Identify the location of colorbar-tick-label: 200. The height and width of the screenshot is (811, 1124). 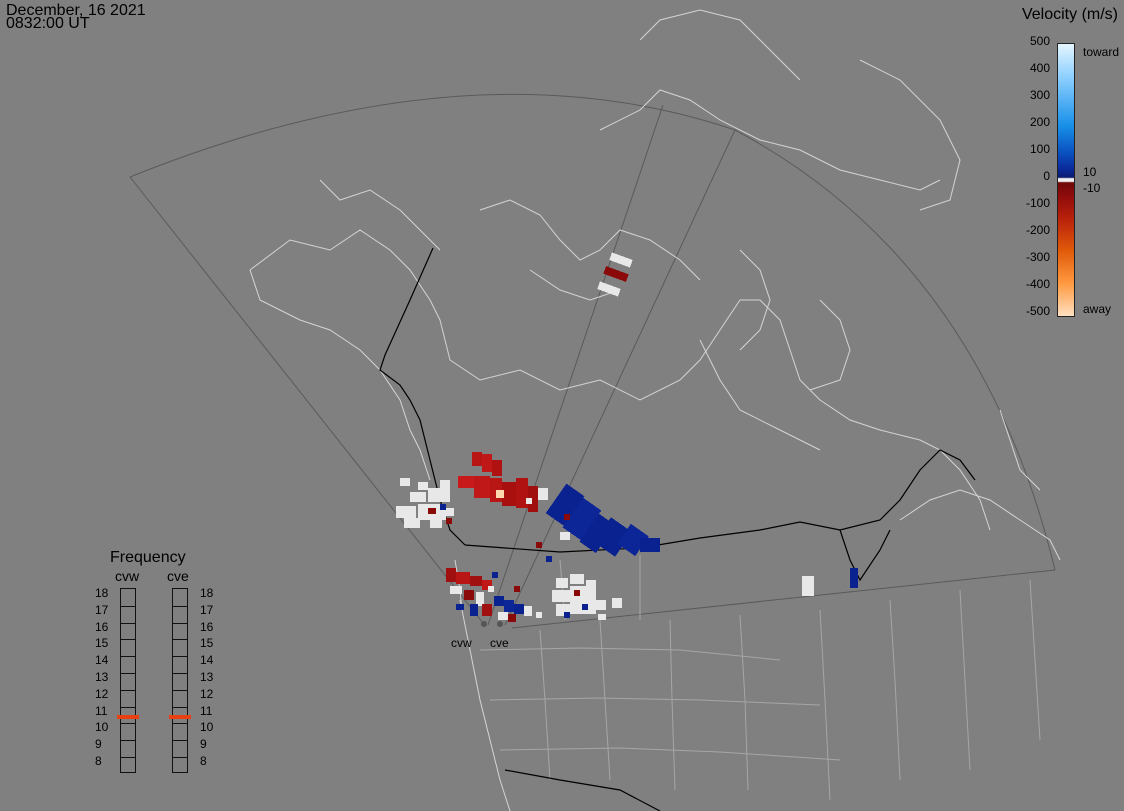
(1039, 122).